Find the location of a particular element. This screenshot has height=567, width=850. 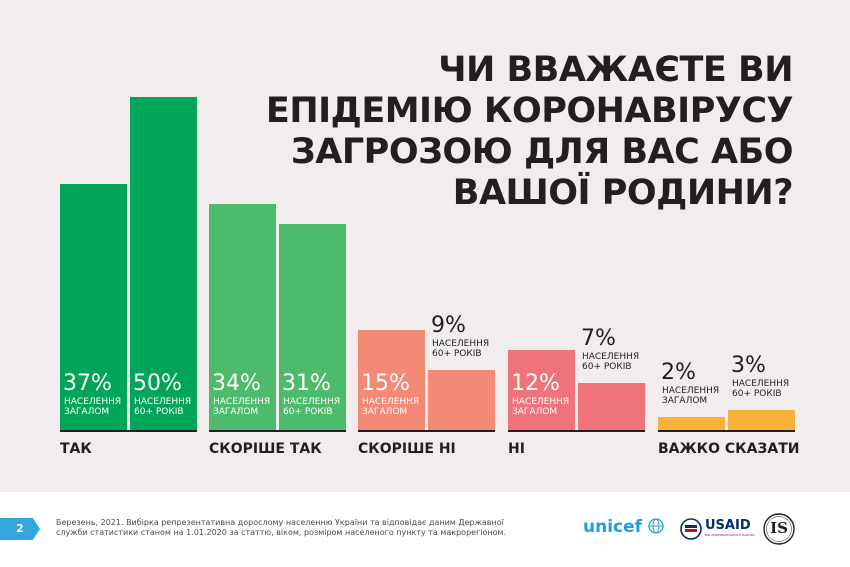

title-line: ЕПІДЕМІЮ КОРОНАВІРУСУ is located at coordinates (529, 111).